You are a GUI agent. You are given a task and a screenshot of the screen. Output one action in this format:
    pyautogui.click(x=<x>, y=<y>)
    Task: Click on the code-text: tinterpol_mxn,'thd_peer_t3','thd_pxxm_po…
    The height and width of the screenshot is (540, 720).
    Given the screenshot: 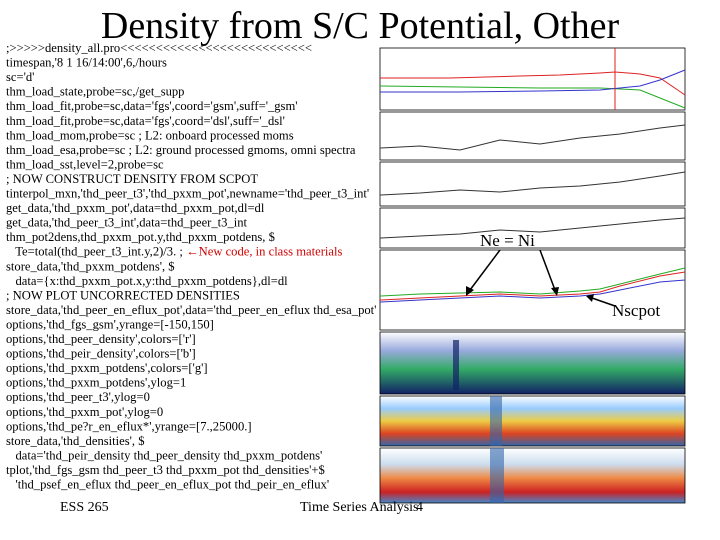 What is the action you would take?
    pyautogui.click(x=187, y=194)
    